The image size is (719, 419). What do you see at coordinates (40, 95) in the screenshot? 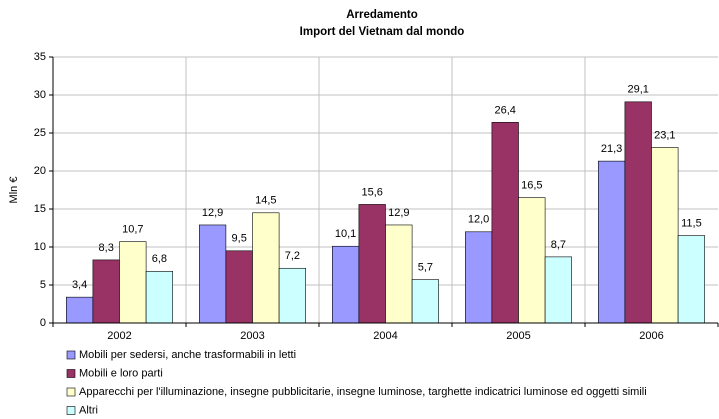
I see `y-tick-label: 30` at bounding box center [40, 95].